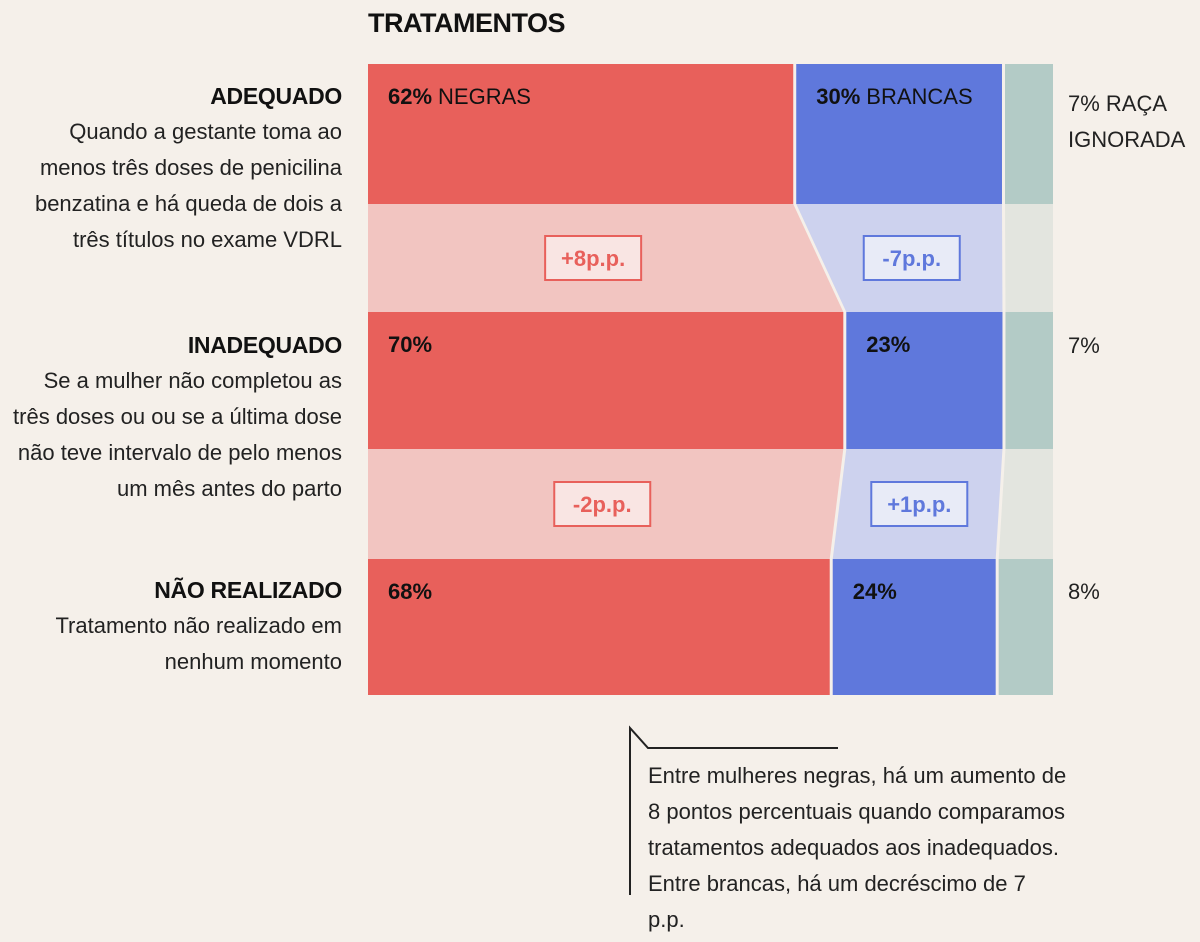 The image size is (1200, 942). What do you see at coordinates (733, 810) in the screenshot?
I see `annotation-leader-line` at bounding box center [733, 810].